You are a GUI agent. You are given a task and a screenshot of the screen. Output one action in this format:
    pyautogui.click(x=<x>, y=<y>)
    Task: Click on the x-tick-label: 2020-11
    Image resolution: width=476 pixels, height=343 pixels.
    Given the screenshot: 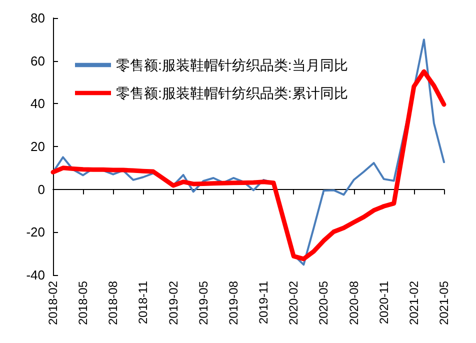 What is the action you would take?
    pyautogui.click(x=383, y=302)
    